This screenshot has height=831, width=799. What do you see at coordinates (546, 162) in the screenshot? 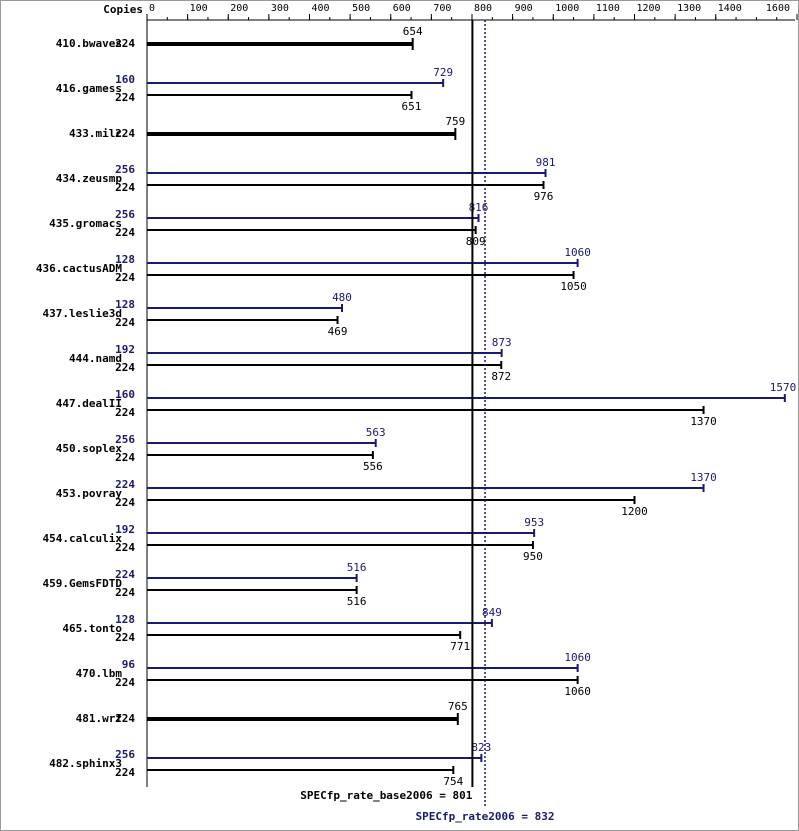
I see `value-label: 981` at bounding box center [546, 162].